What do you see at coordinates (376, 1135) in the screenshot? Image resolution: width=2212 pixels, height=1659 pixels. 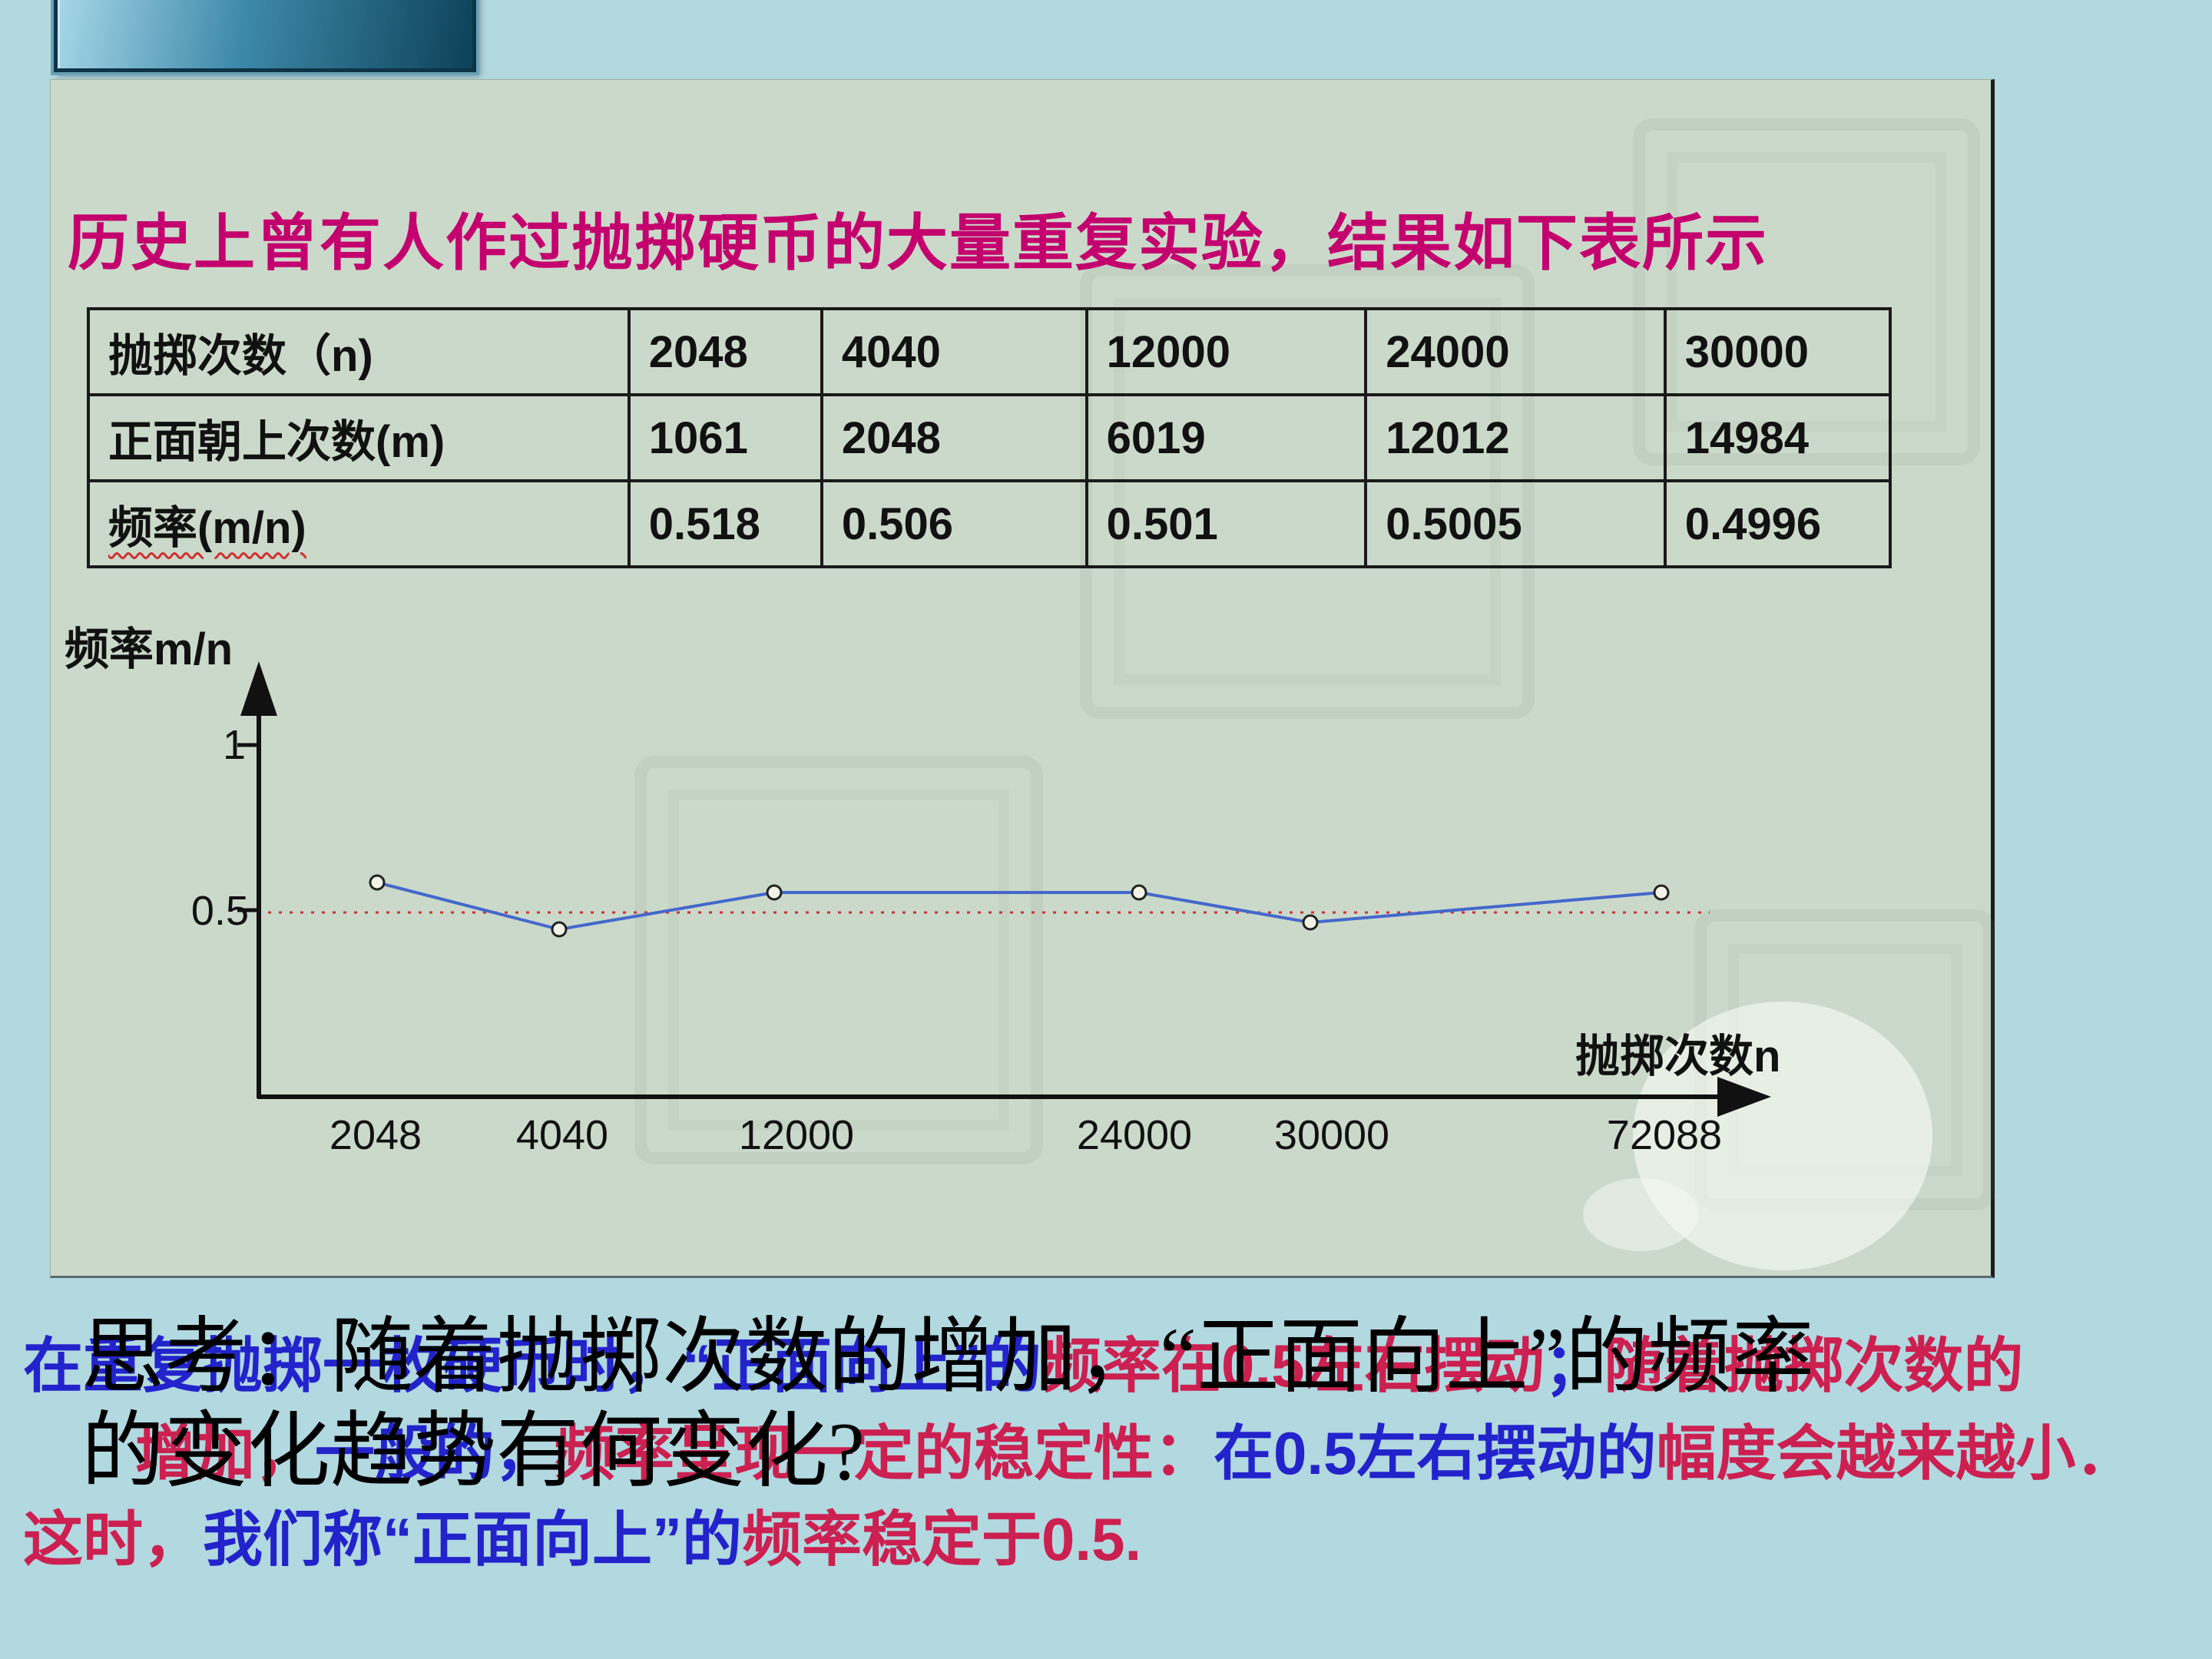 I see `x-tick-label: 2048` at bounding box center [376, 1135].